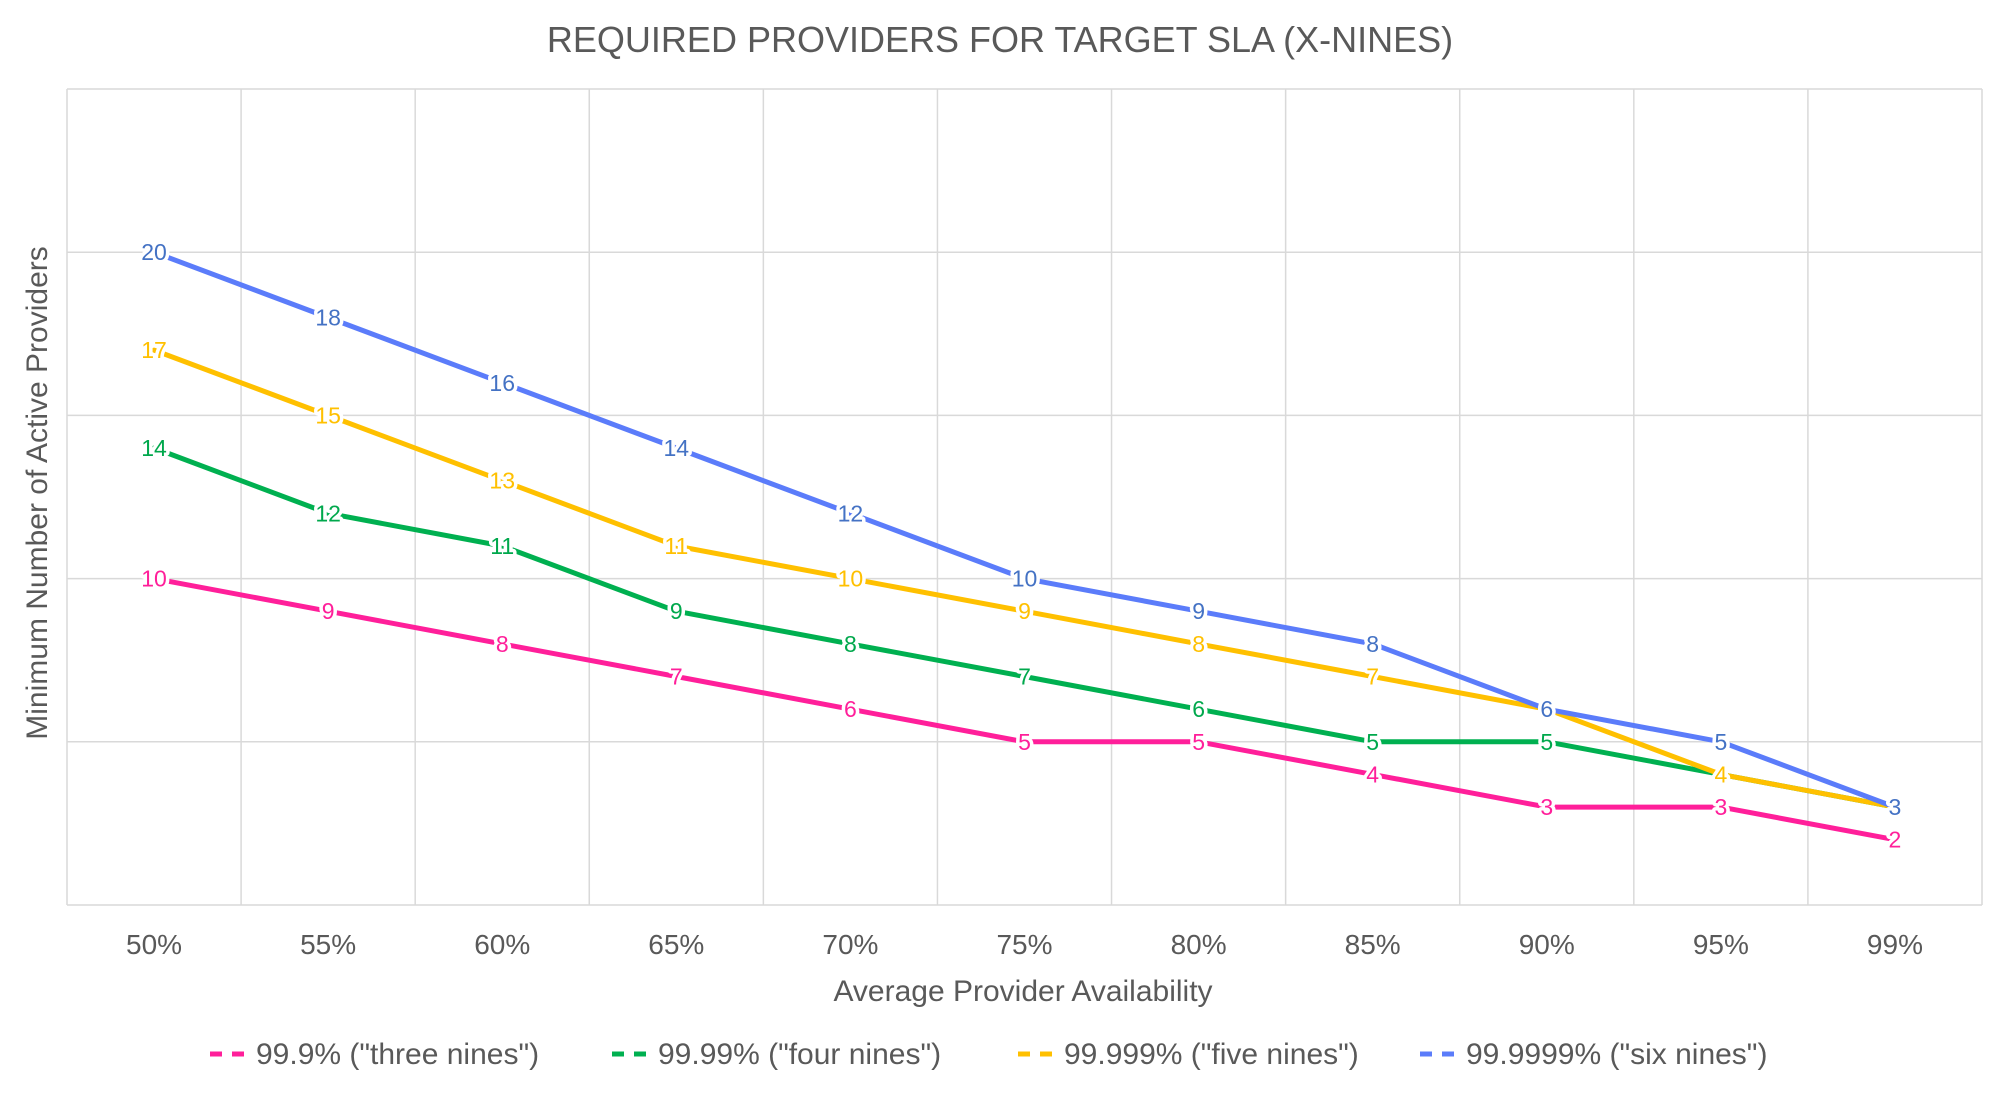  Describe the element at coordinates (502, 944) in the screenshot. I see `x-tick-label: 60%` at that location.